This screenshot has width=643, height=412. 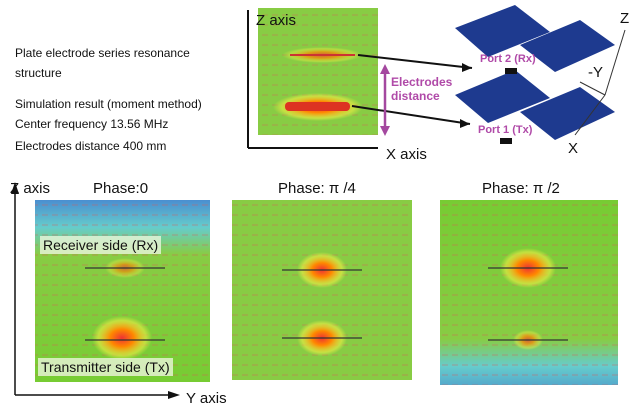 I want to click on description: Electrodes distance 400 mm, so click(x=91, y=146).